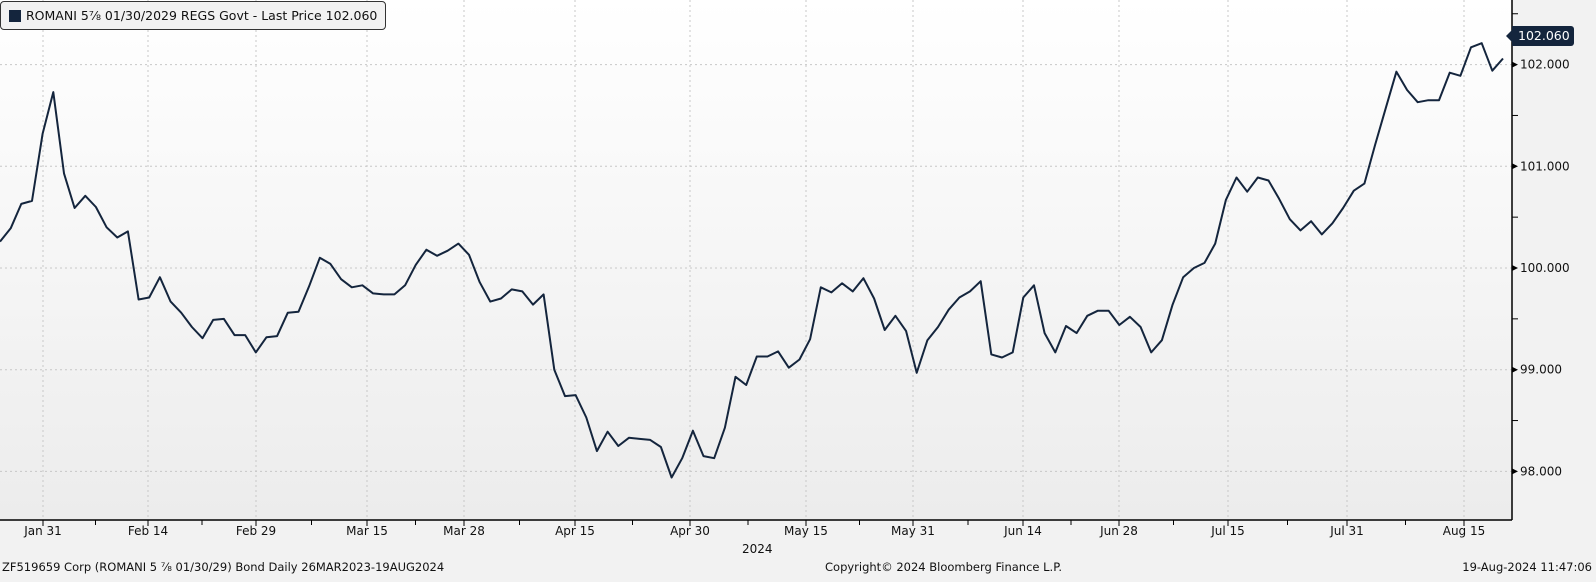 The width and height of the screenshot is (1596, 582). What do you see at coordinates (1545, 65) in the screenshot?
I see `y-tick-label: 102.000` at bounding box center [1545, 65].